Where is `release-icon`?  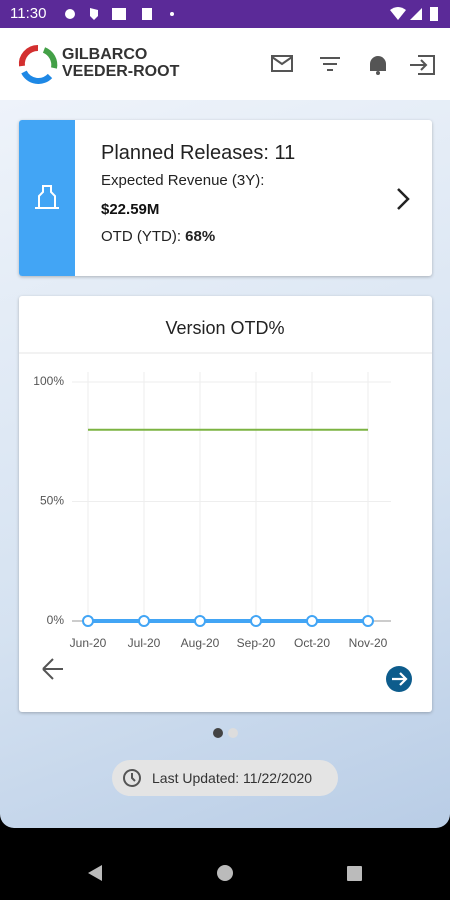 release-icon is located at coordinates (47, 197).